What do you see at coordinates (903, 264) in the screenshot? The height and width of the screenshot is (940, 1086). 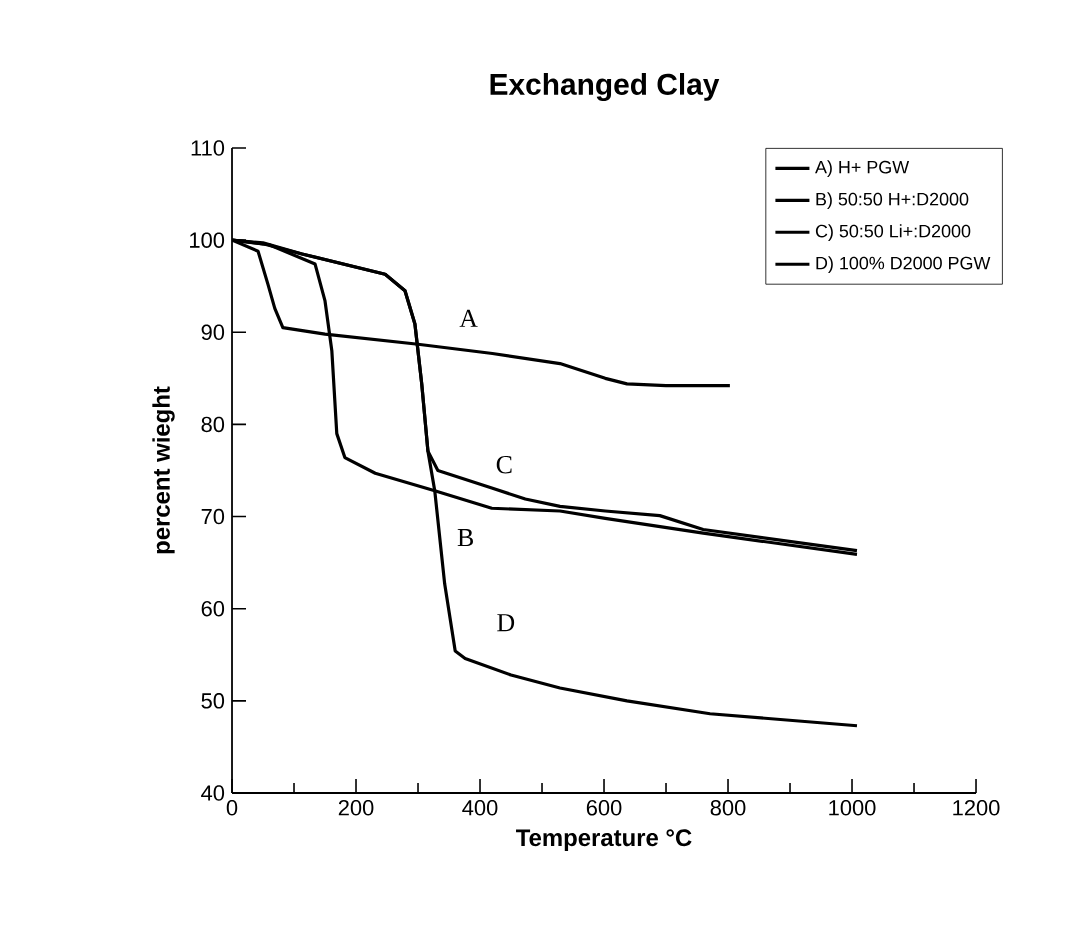 I see `legend-label: D) 100% D2000 PGW` at bounding box center [903, 264].